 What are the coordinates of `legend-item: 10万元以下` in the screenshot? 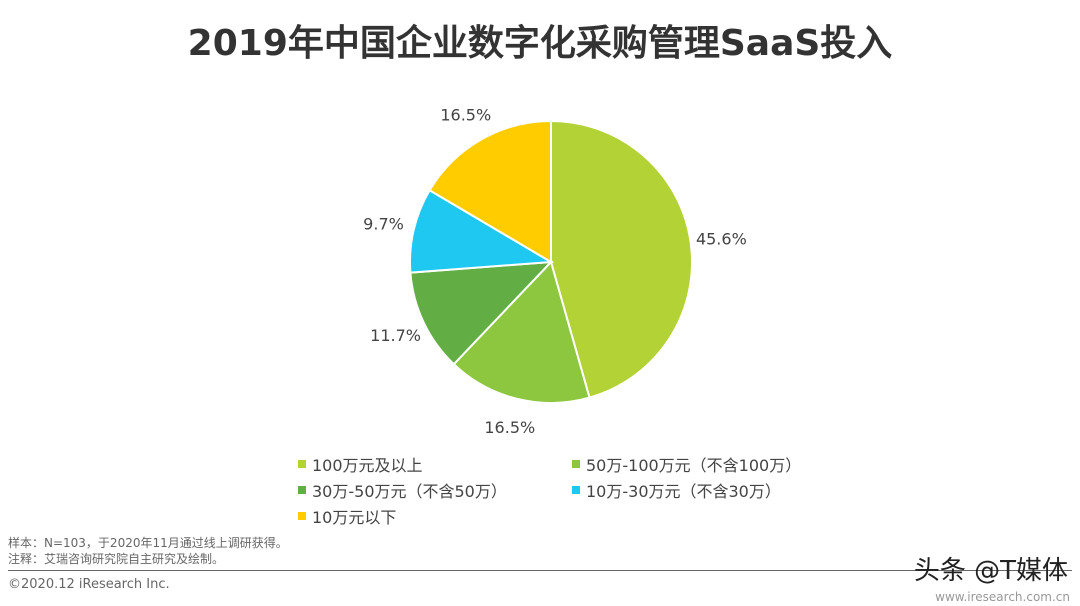 It's located at (347, 516).